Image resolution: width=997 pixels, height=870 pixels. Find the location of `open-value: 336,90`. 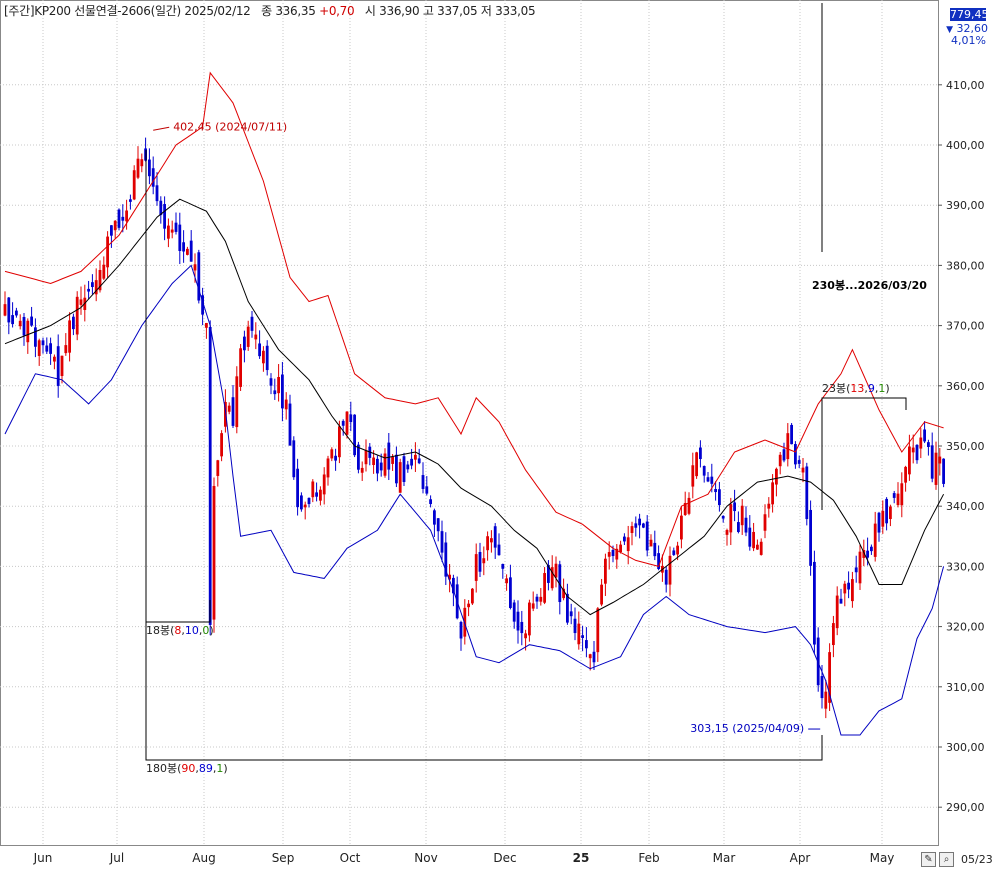

open-value: 336,90 is located at coordinates (399, 11).